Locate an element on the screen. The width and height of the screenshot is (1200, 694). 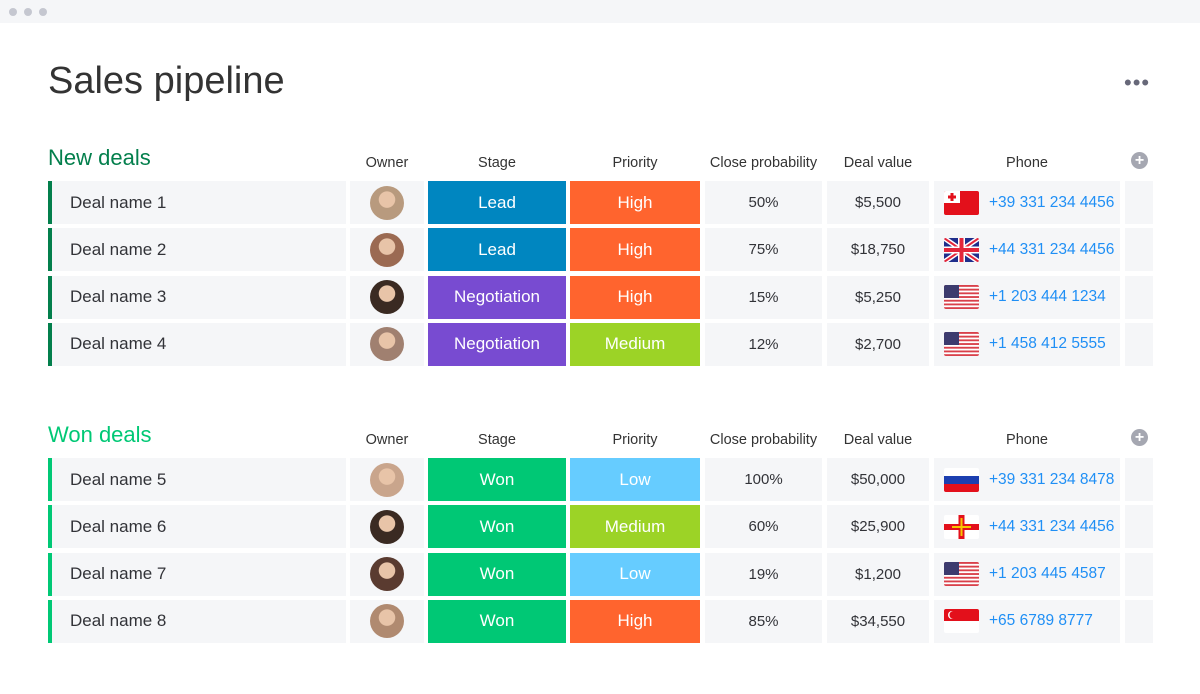
close-probability: 15% is located at coordinates (763, 297).